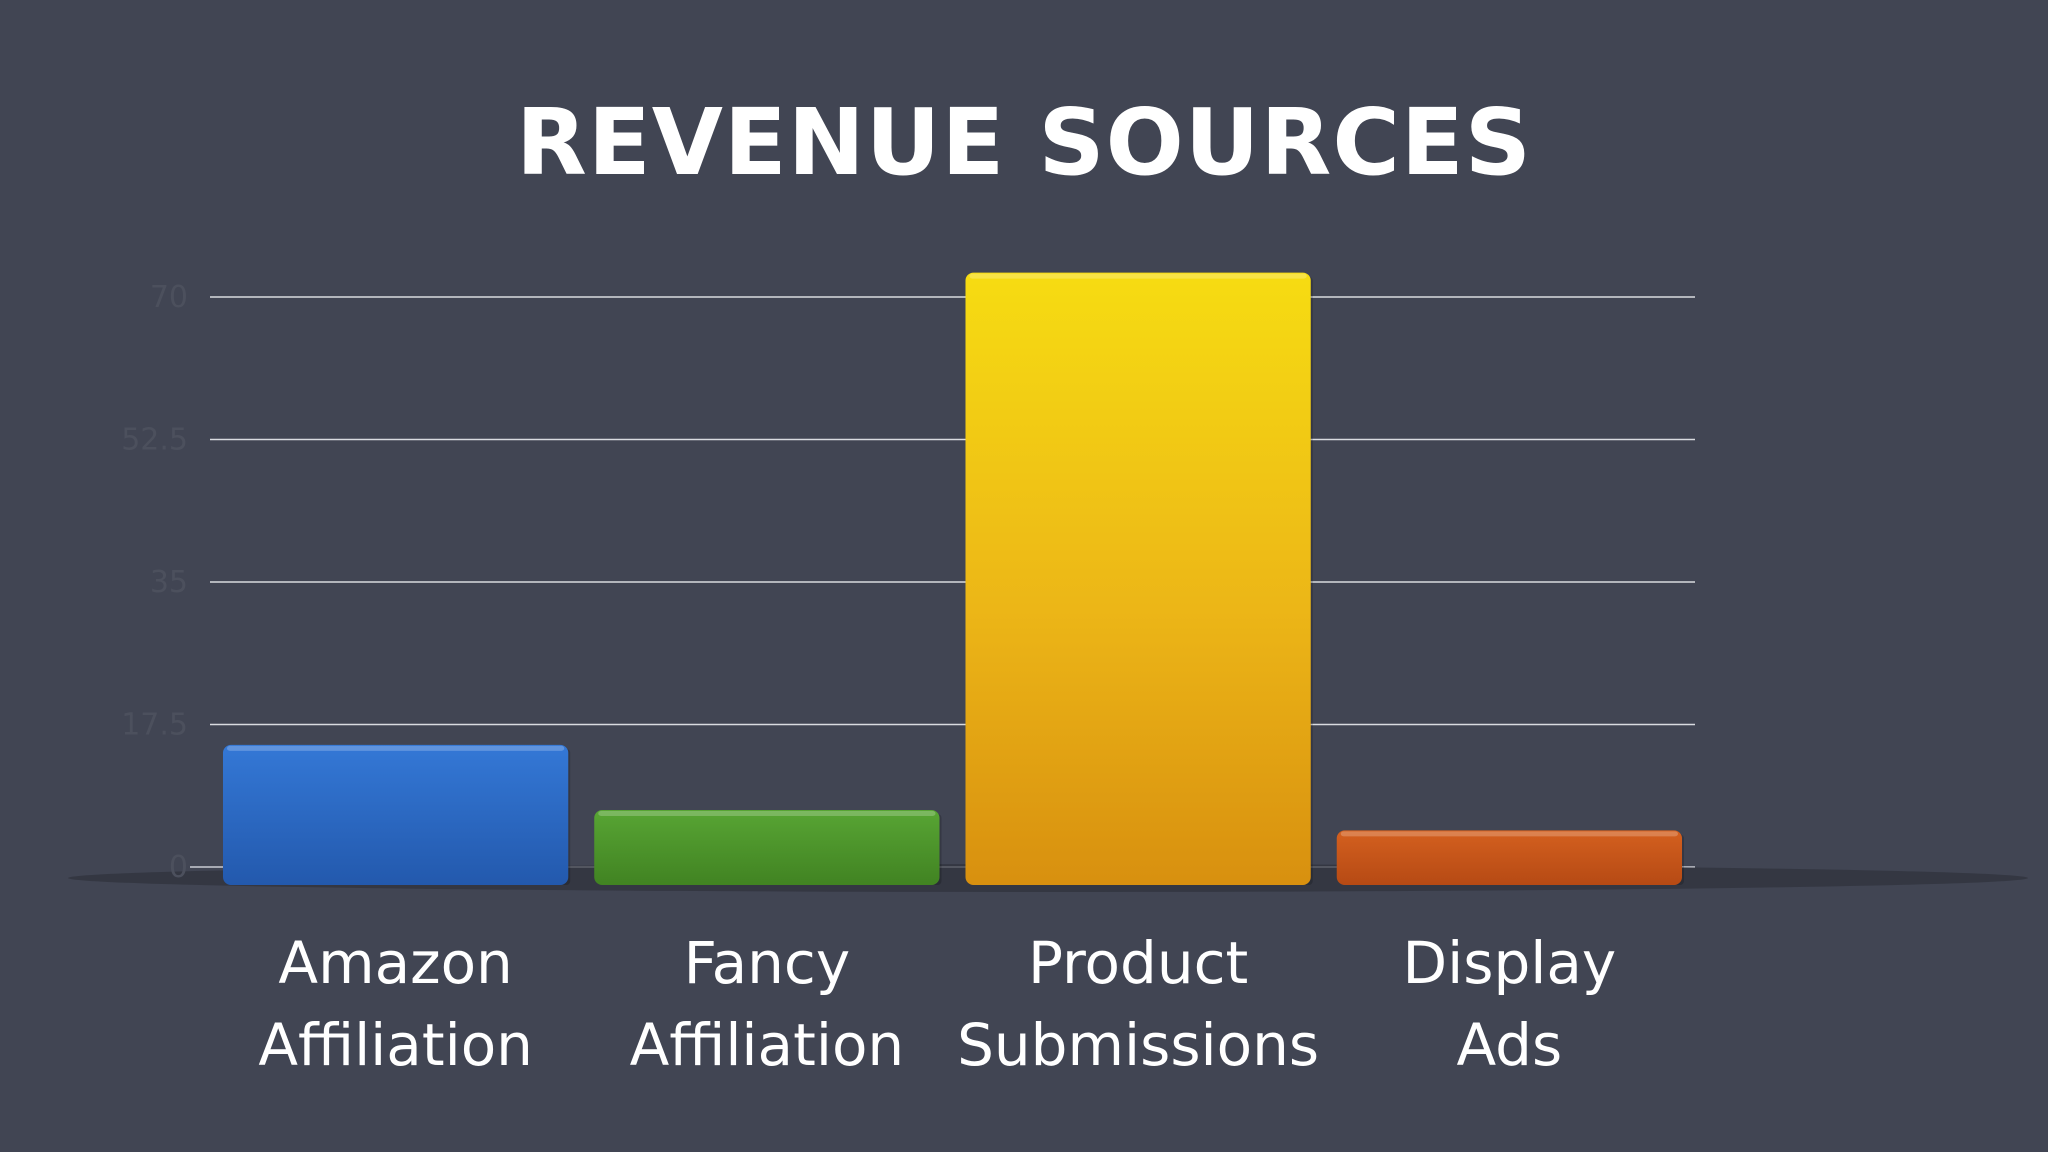 This screenshot has width=2048, height=1152. I want to click on y-tick-label: 17.5, so click(154, 725).